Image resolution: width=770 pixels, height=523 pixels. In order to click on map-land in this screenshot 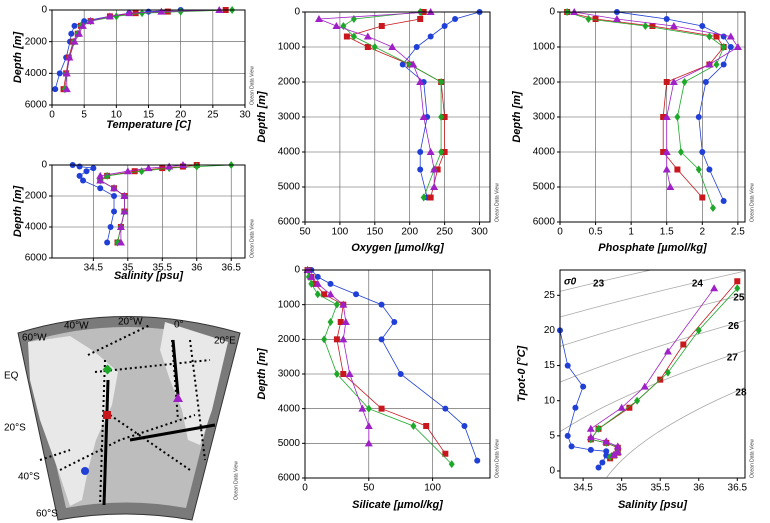, I will do `click(73, 421)`.